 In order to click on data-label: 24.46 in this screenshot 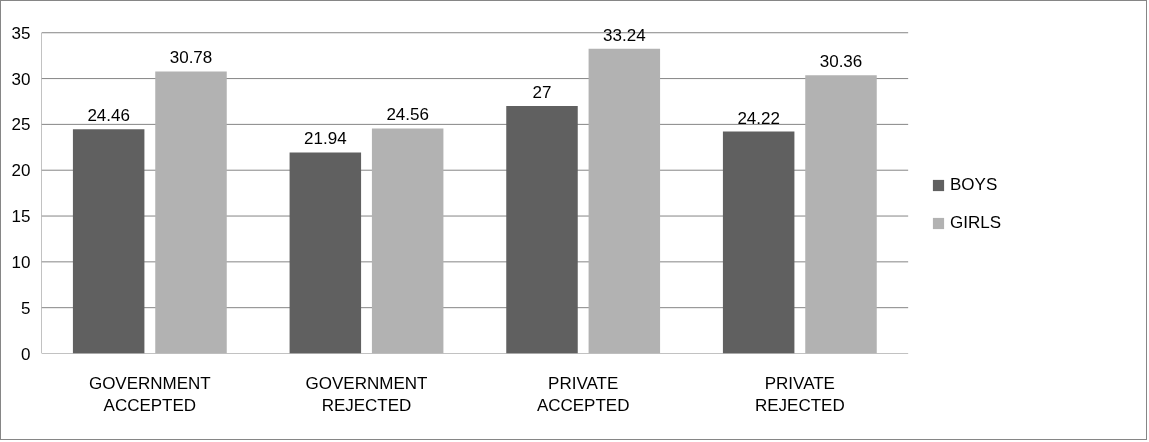, I will do `click(108, 116)`.